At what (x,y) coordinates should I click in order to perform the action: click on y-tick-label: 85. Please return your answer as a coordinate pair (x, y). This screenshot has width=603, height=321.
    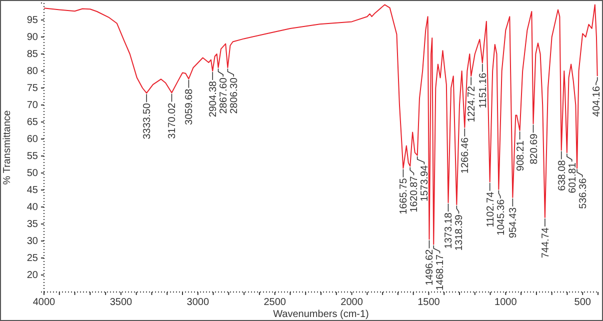
    Looking at the image, I should click on (32, 54).